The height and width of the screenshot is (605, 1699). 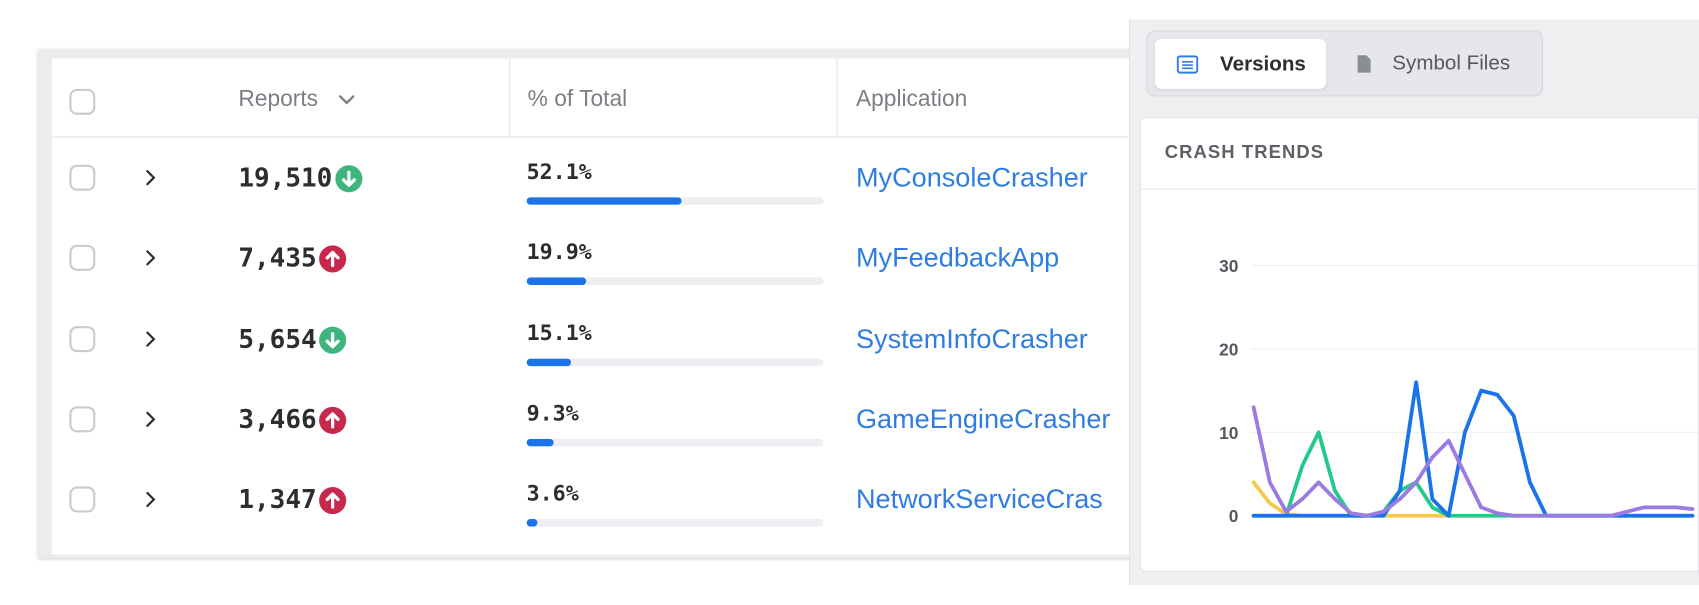 What do you see at coordinates (1364, 64) in the screenshot?
I see `file-icon` at bounding box center [1364, 64].